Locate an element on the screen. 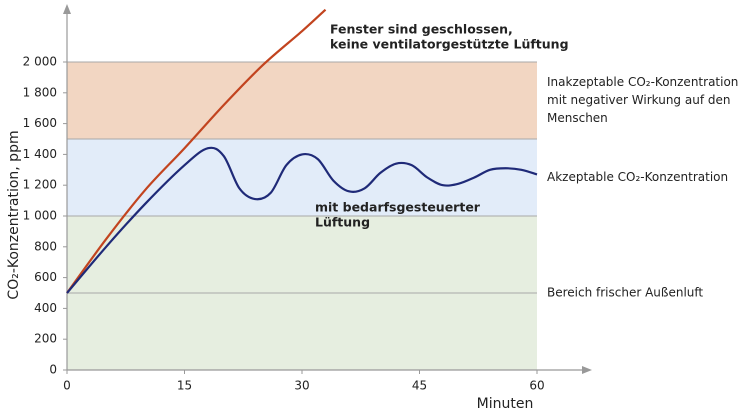 The width and height of the screenshot is (750, 411). band-label: mit negativer Wirkung auf den is located at coordinates (638, 100).